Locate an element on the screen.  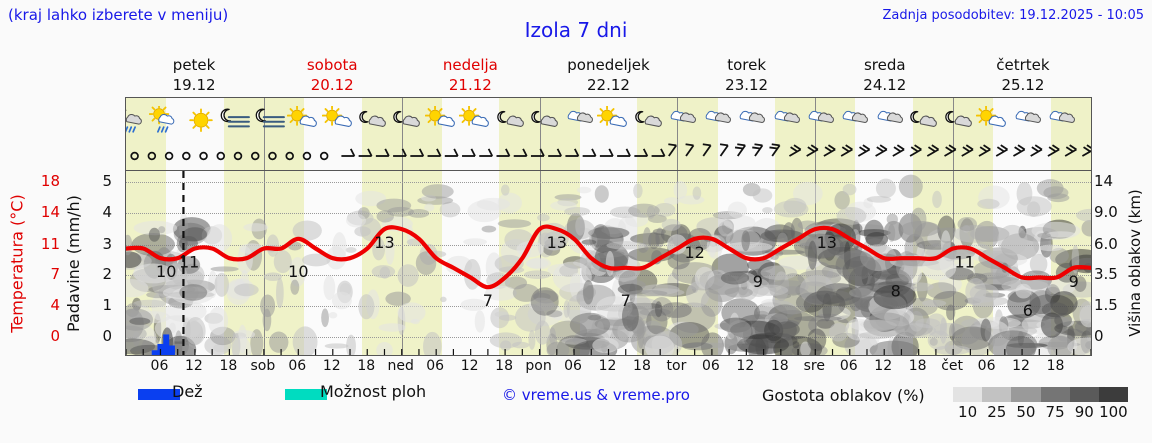
cloud-height-axis-tick: 14 is located at coordinates (1104, 181).